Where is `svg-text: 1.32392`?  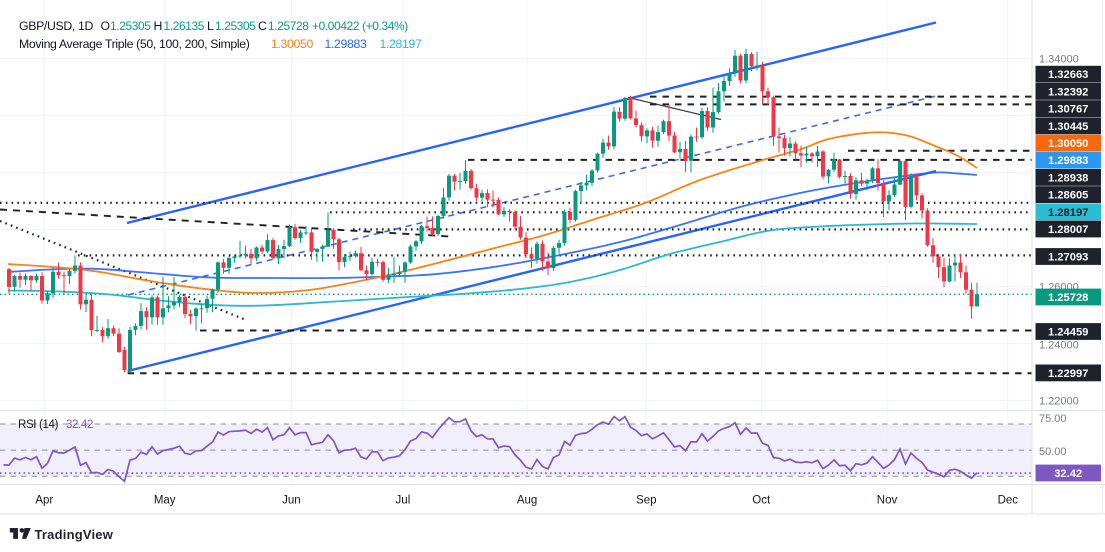
svg-text: 1.32392 is located at coordinates (1068, 92).